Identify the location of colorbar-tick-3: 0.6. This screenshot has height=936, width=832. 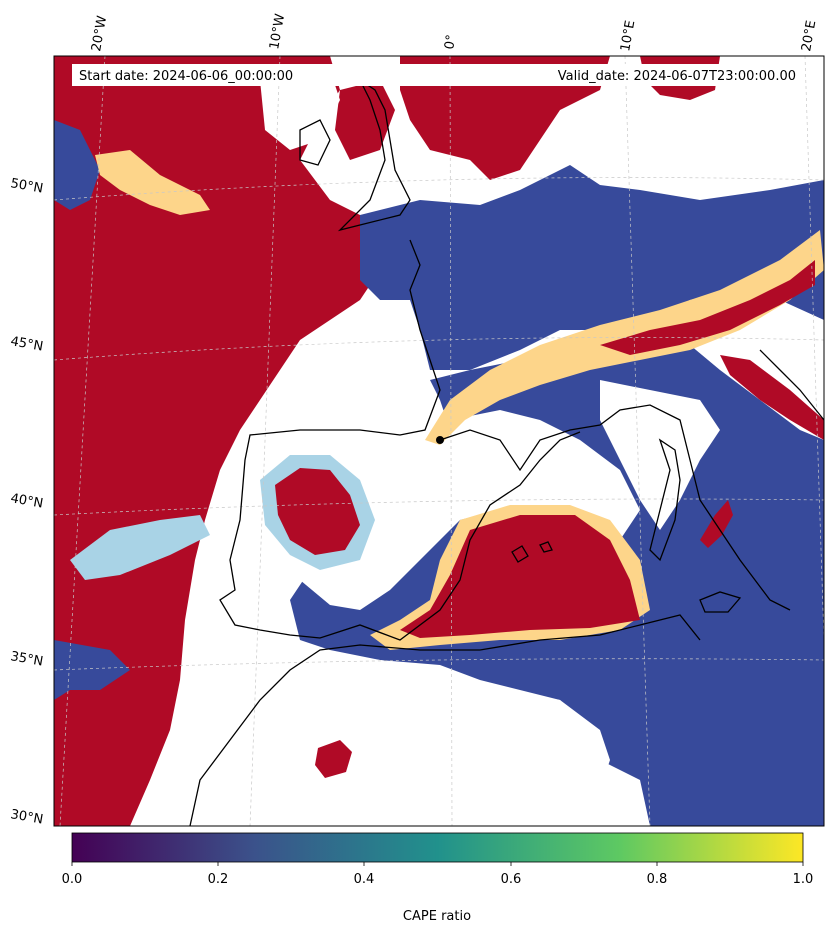
(511, 879).